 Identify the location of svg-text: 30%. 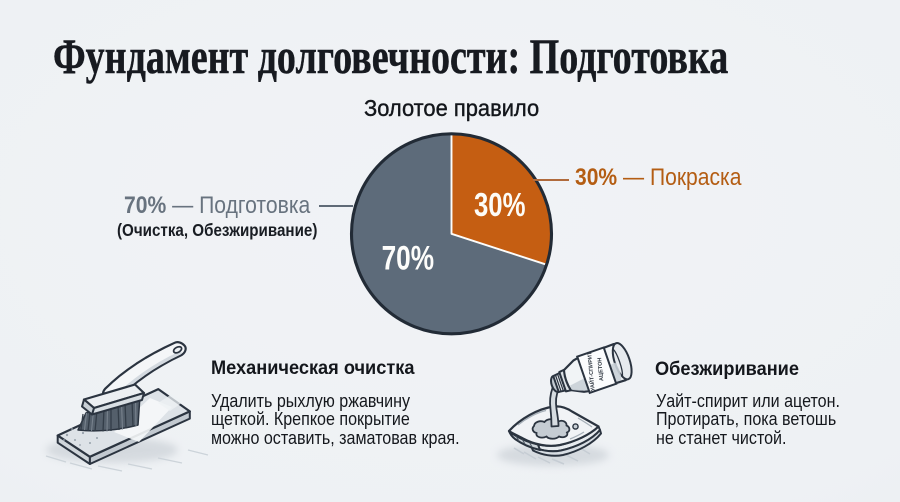
(498, 205).